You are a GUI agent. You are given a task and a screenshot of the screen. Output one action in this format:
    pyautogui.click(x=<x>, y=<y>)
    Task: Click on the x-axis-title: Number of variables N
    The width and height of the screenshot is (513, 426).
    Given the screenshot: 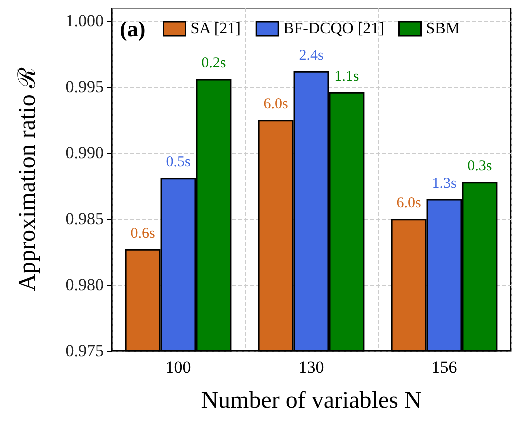 What is the action you would take?
    pyautogui.click(x=311, y=401)
    